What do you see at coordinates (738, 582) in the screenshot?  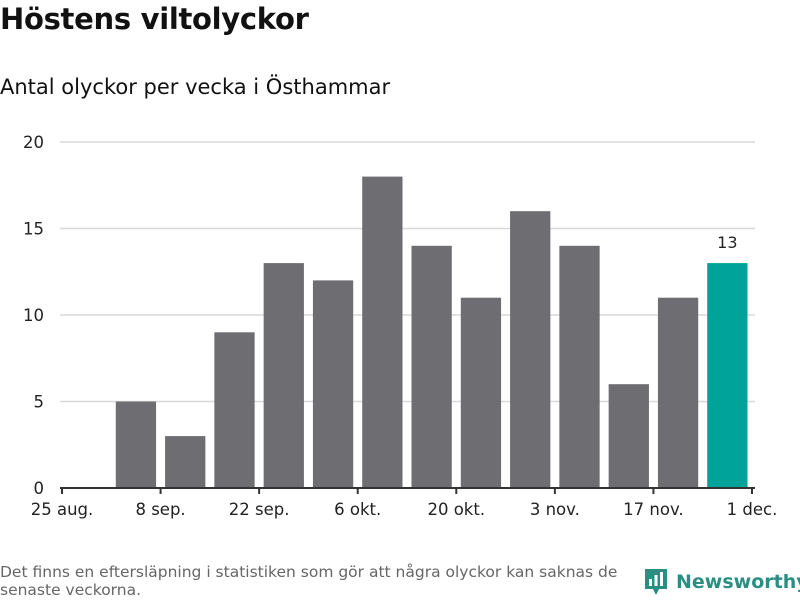 I see `brand-name: Newsworthy` at bounding box center [738, 582].